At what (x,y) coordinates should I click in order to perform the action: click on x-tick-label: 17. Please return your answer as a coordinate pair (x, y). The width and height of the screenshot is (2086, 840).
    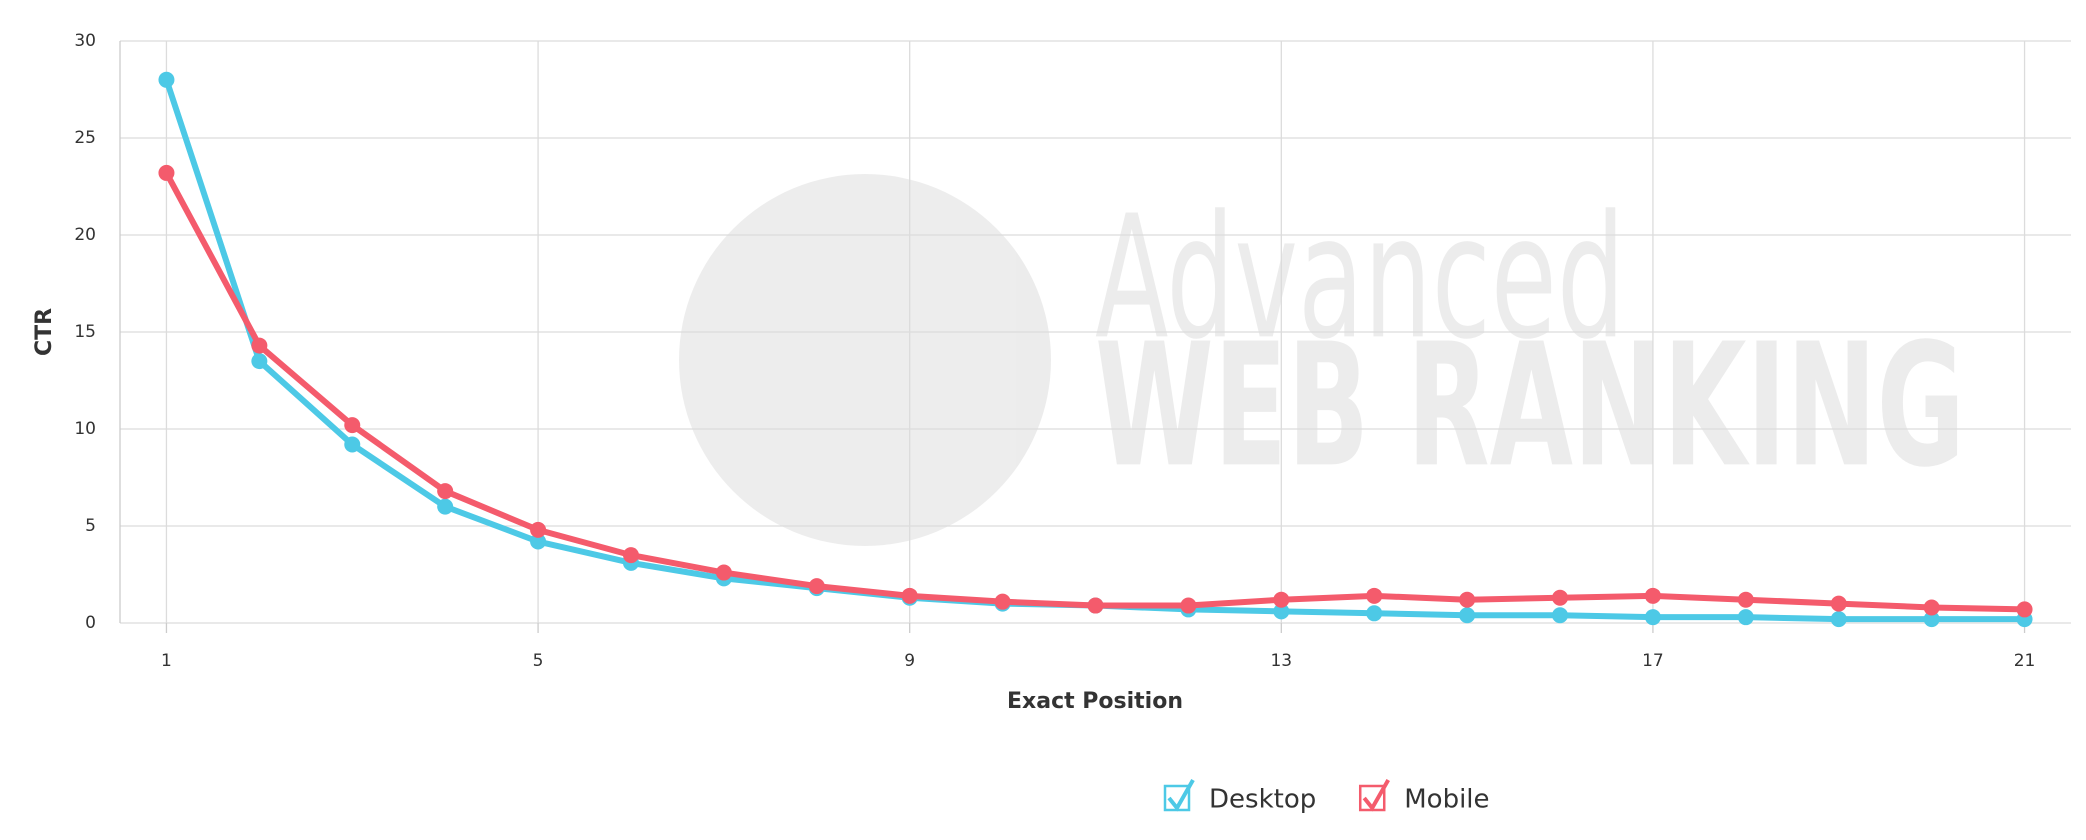
    Looking at the image, I should click on (1653, 661).